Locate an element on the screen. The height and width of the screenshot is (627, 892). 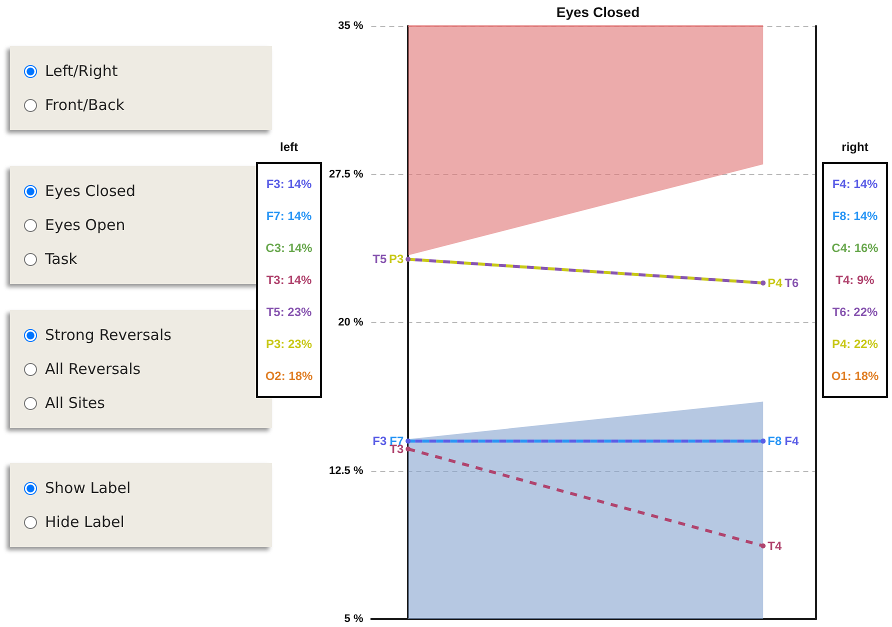
text: P3: 23% is located at coordinates (289, 344).